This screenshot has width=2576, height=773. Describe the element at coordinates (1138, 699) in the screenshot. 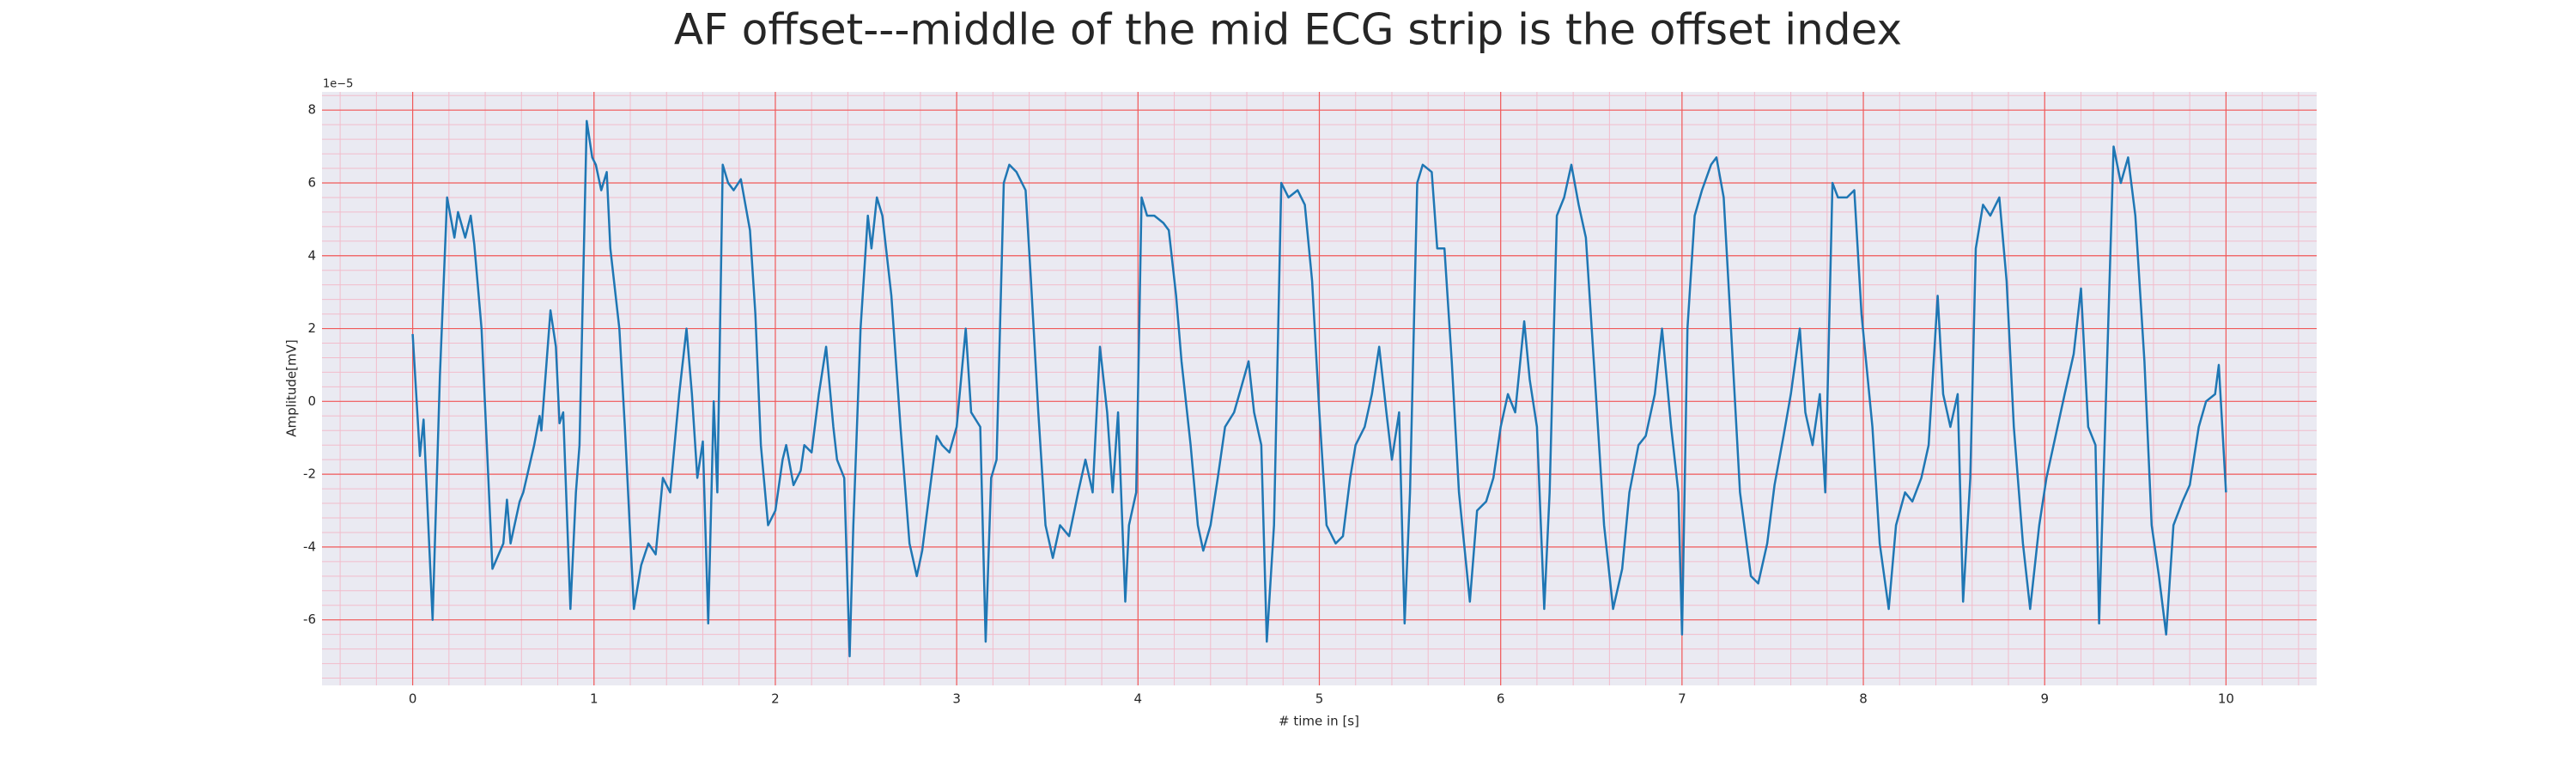

I see `x-tick-label: 4` at that location.